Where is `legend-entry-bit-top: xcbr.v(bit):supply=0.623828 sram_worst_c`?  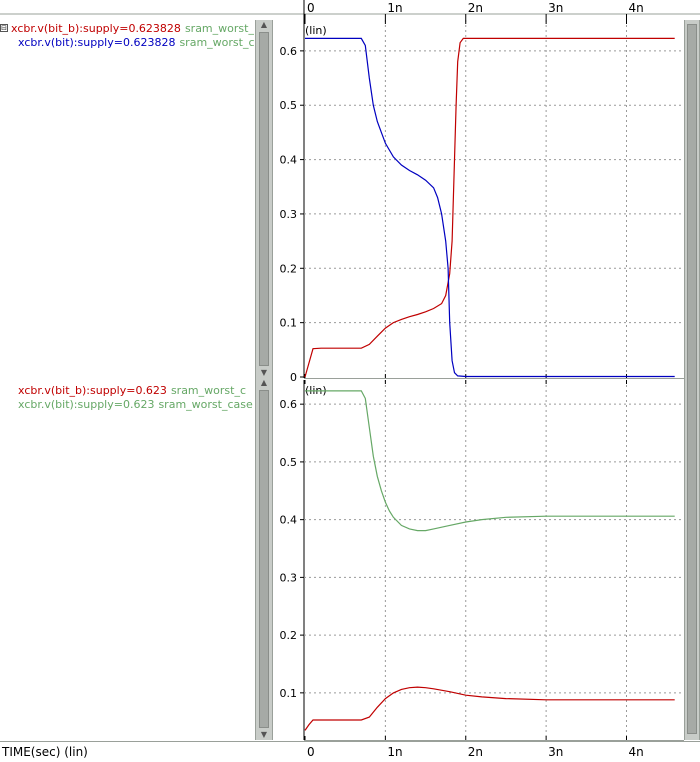
legend-entry-bit-top: xcbr.v(bit):supply=0.623828 sram_worst_c is located at coordinates (127, 43).